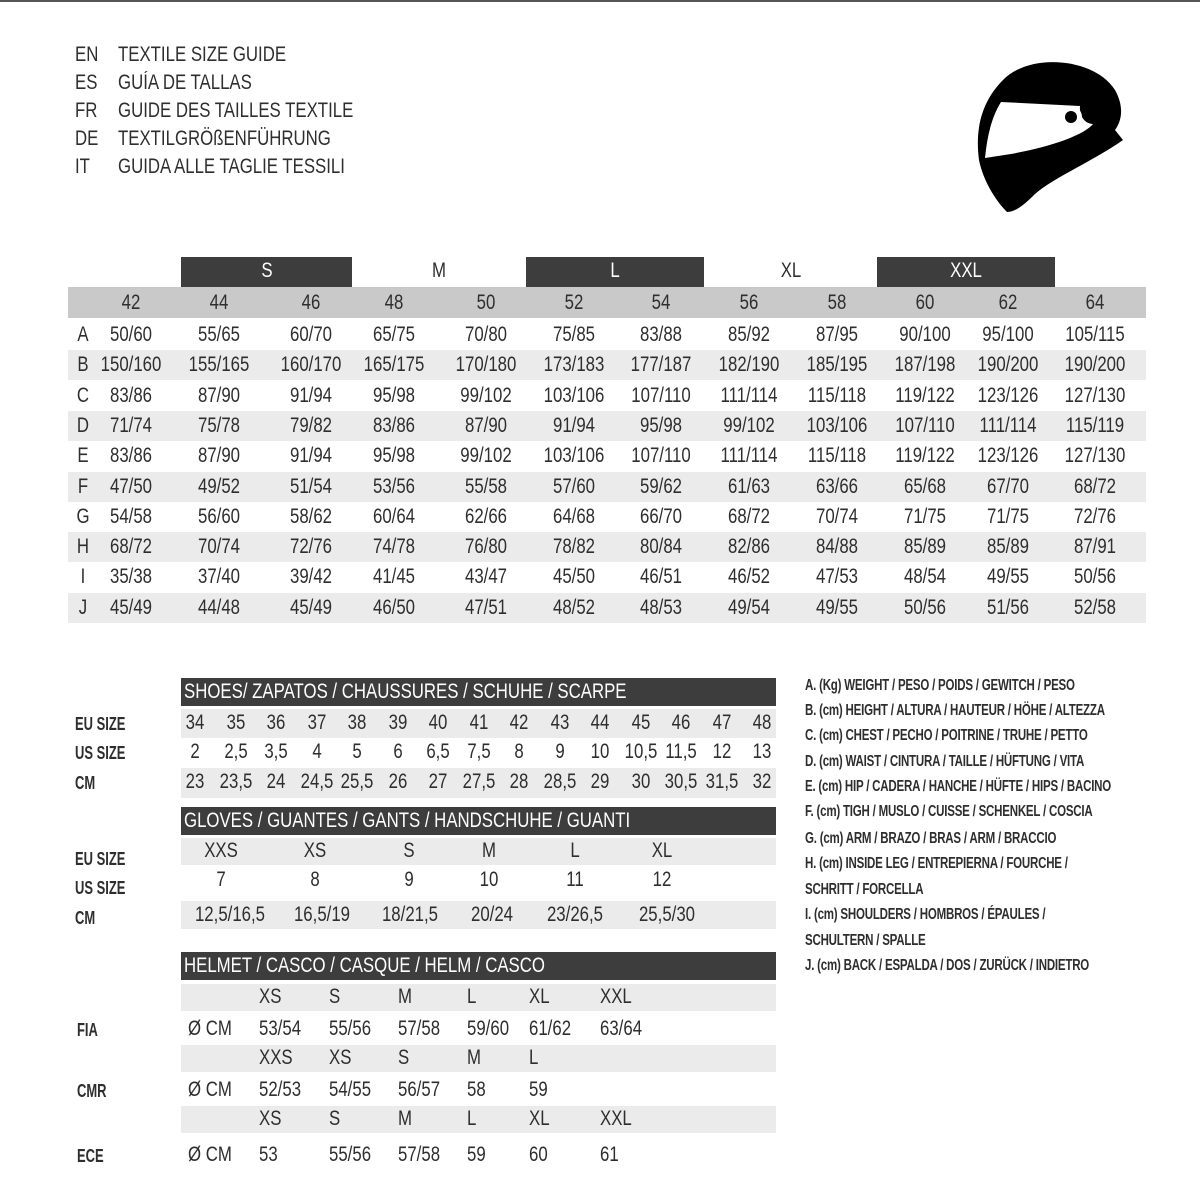 The image size is (1200, 1200). What do you see at coordinates (86, 110) in the screenshot?
I see `language-code: FR` at bounding box center [86, 110].